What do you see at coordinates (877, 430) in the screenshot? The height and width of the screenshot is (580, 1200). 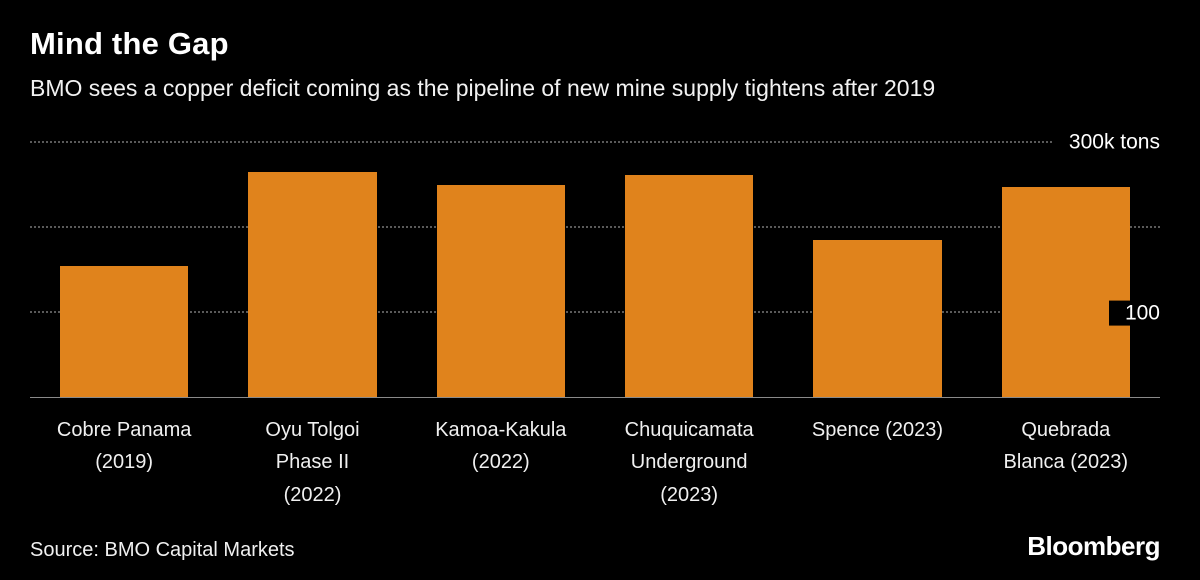 I see `category-label: Spence (2023)` at bounding box center [877, 430].